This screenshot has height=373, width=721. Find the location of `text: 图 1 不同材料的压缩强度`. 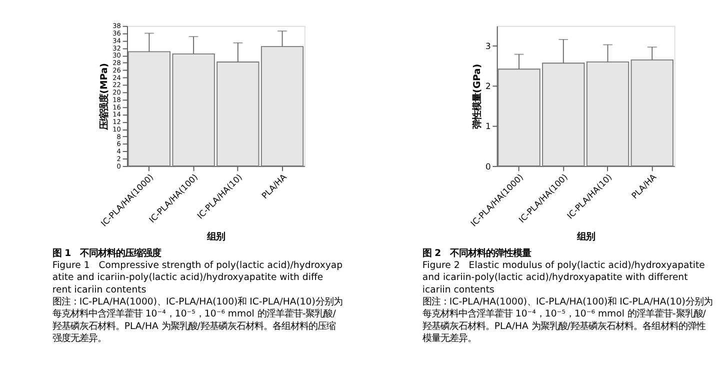

text: 图 1 不同材料的压缩强度 is located at coordinates (107, 253).